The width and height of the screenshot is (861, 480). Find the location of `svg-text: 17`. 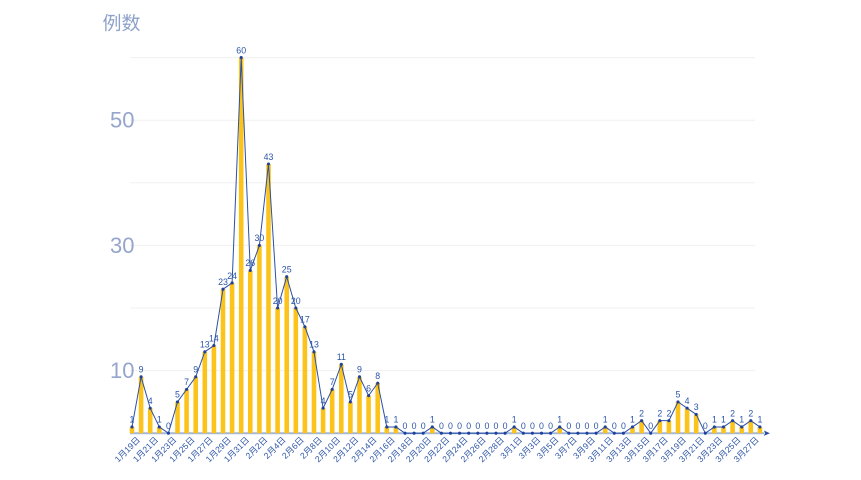

svg-text: 17 is located at coordinates (305, 320).